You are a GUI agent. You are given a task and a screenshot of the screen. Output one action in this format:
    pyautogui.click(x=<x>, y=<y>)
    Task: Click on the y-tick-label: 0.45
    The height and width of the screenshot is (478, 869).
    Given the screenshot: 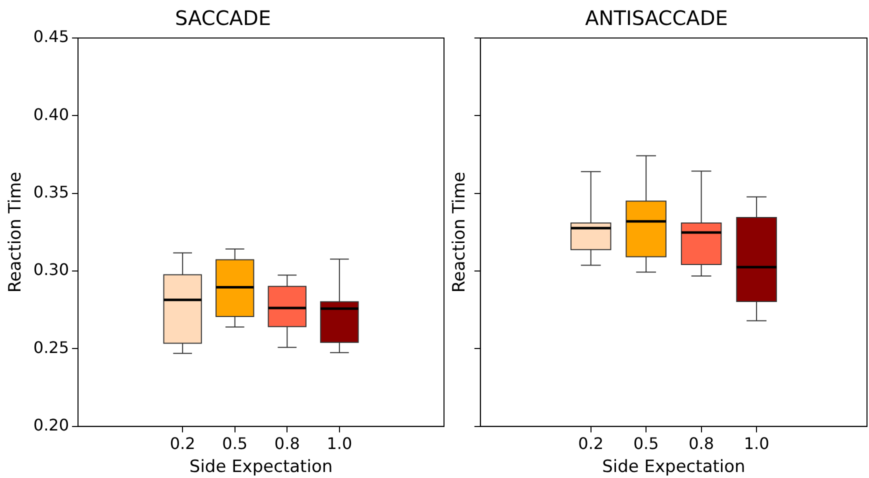 What is the action you would take?
    pyautogui.click(x=51, y=36)
    